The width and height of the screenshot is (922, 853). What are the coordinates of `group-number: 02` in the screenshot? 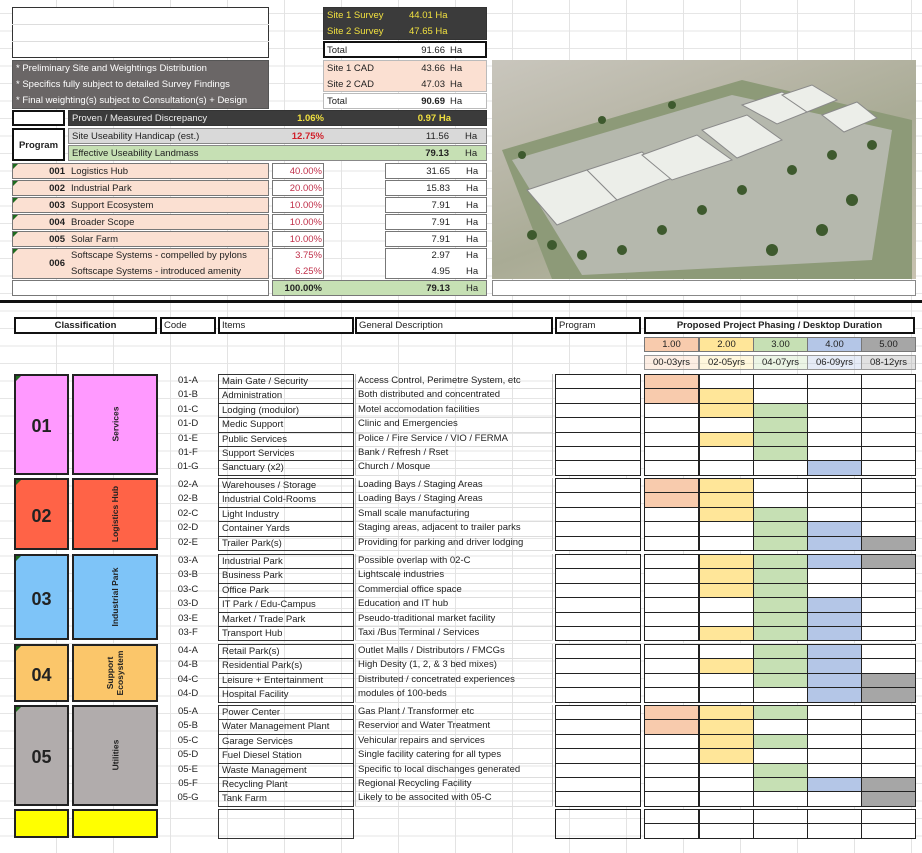 It's located at (41, 516).